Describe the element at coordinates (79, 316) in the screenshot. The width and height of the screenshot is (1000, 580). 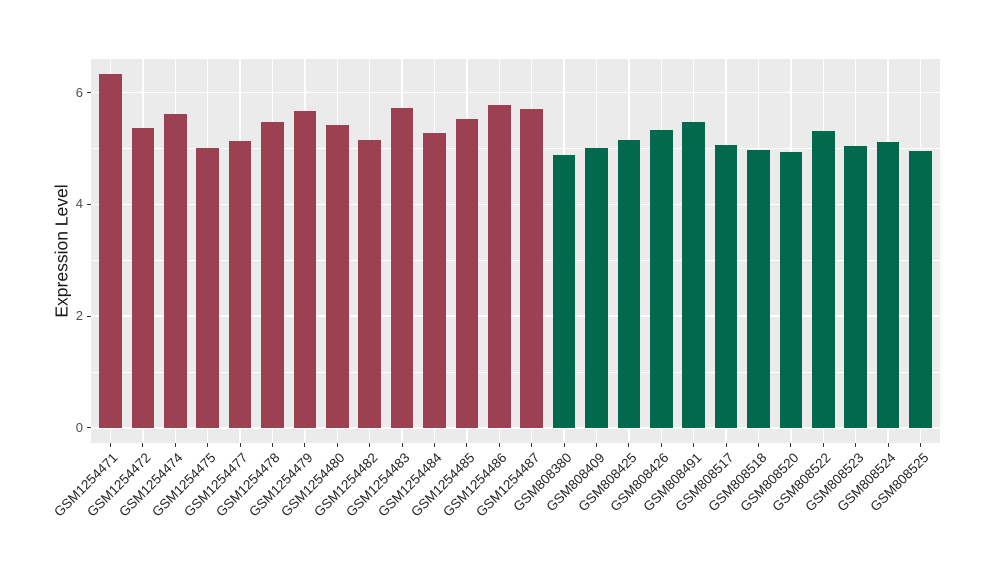
I see `y-tick-label: 2` at that location.